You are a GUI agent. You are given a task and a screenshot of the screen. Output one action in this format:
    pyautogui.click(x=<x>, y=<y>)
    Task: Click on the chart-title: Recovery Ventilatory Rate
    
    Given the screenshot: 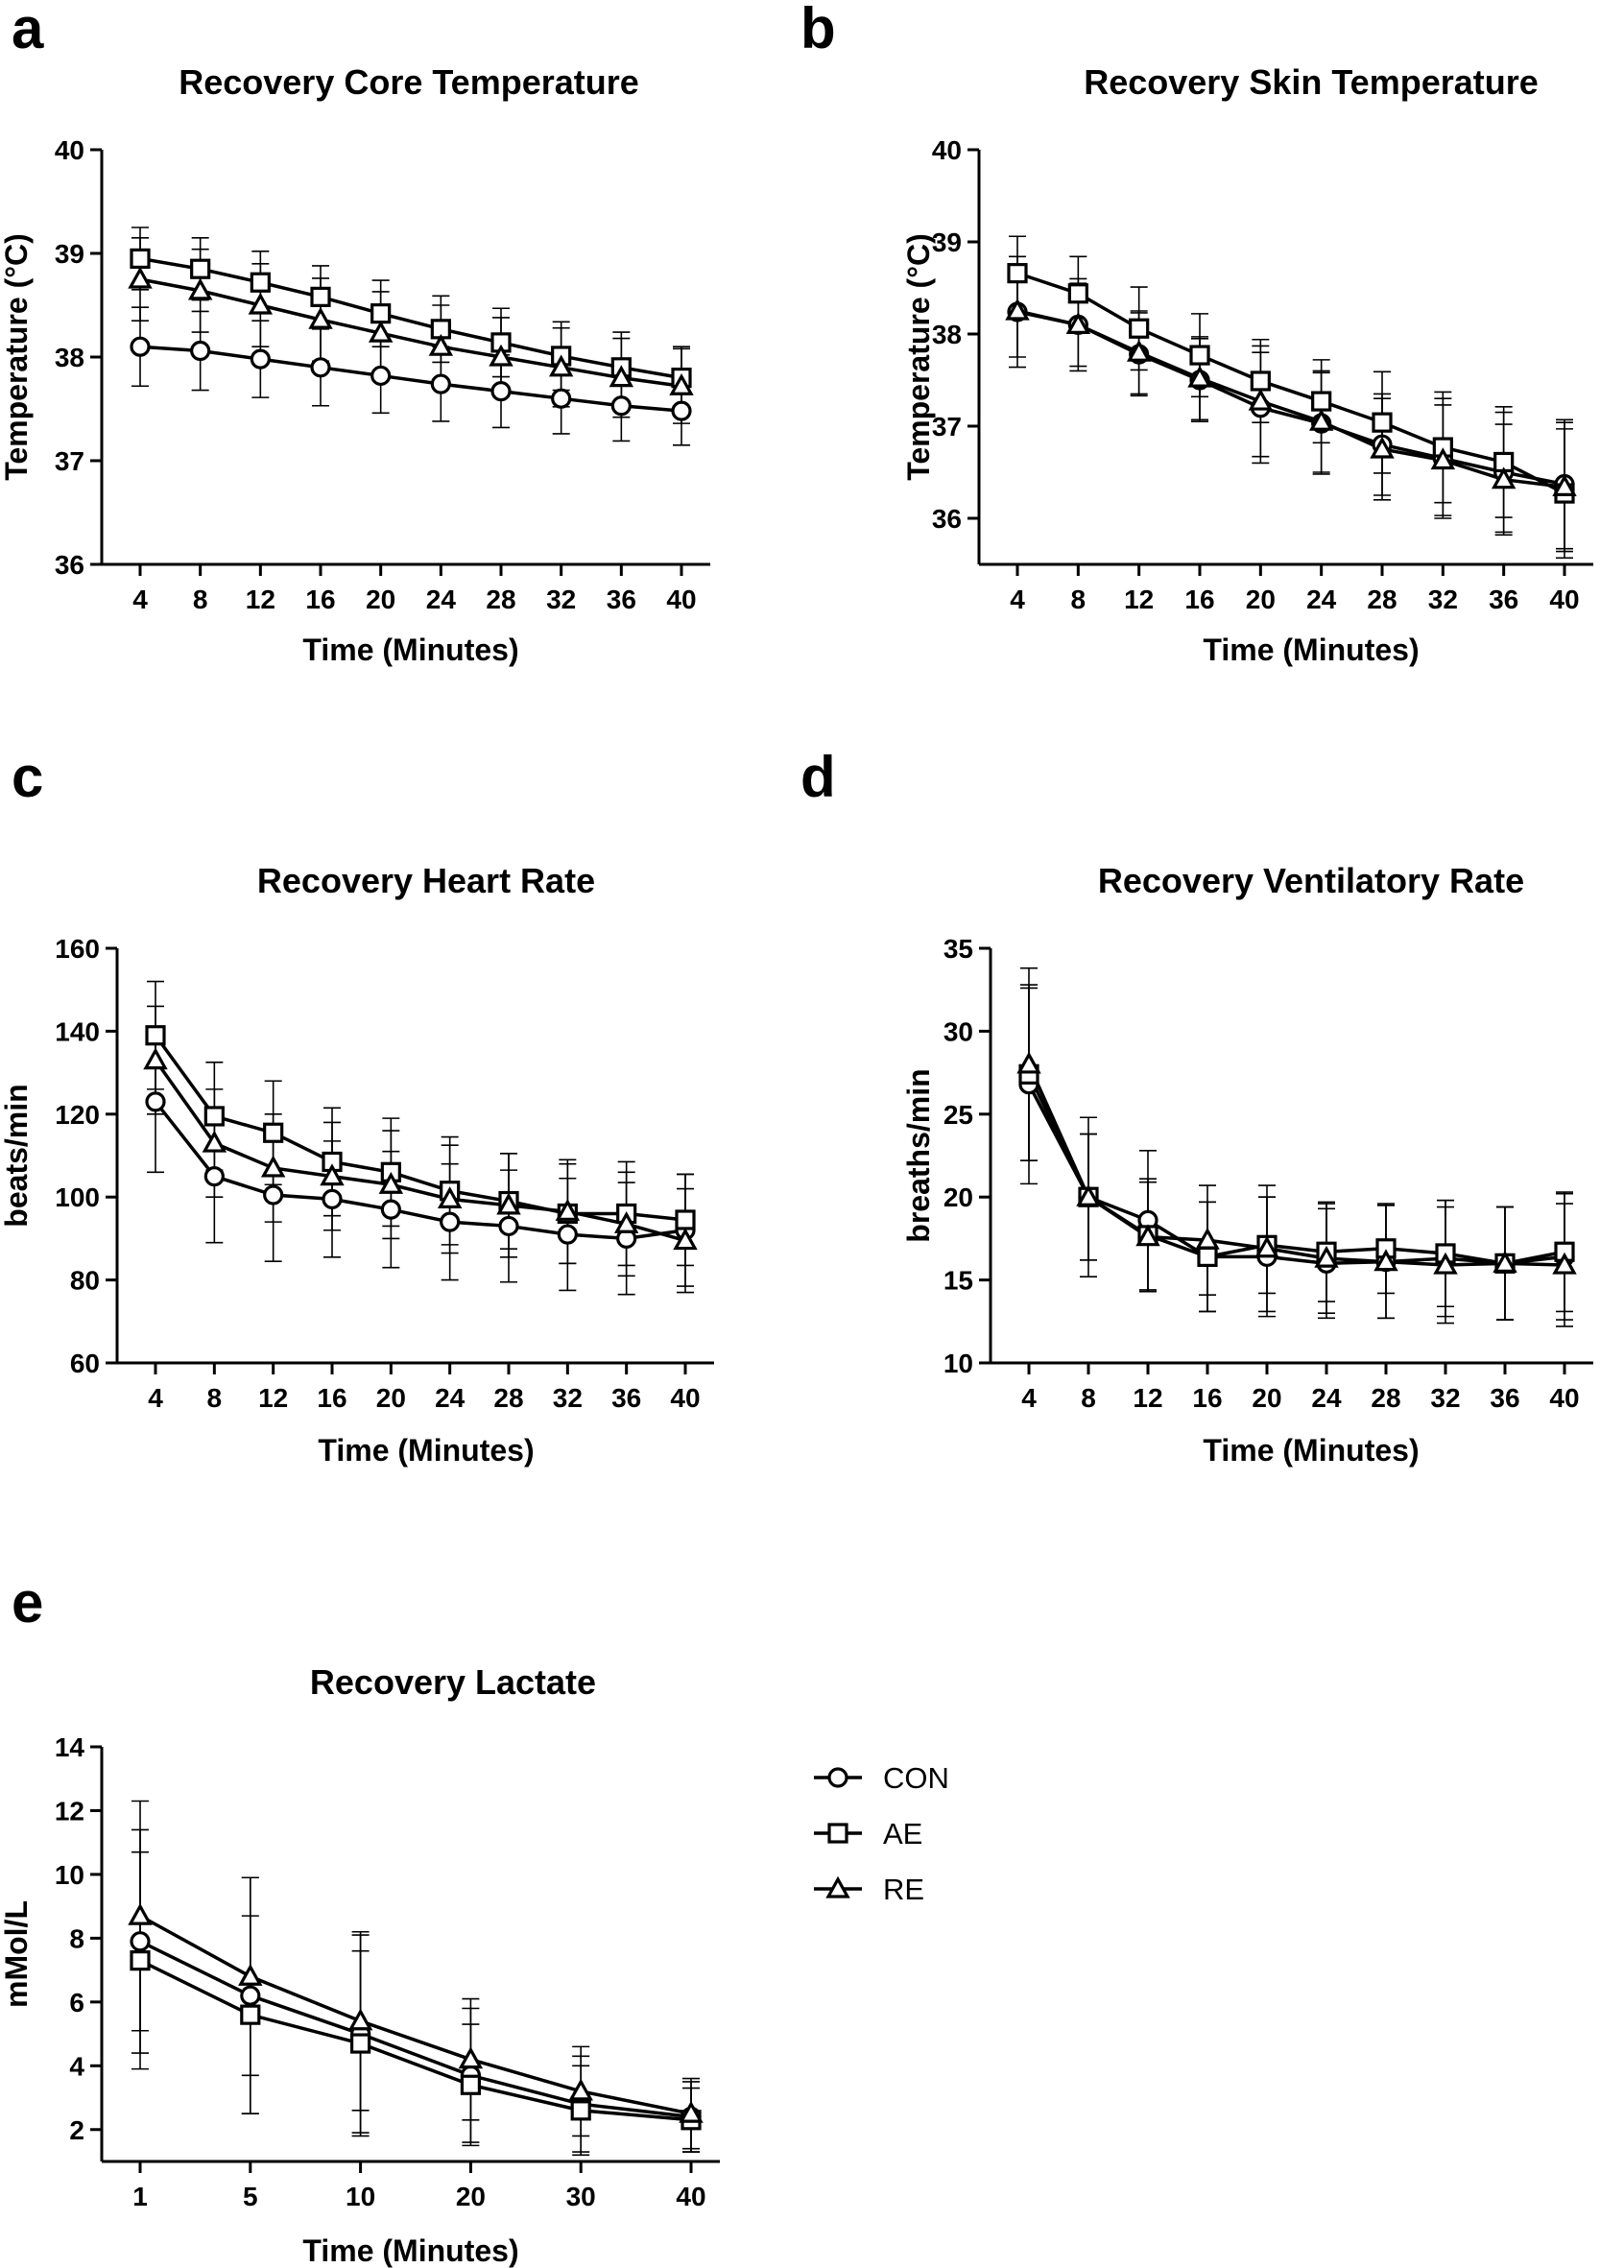 What is the action you would take?
    pyautogui.click(x=1311, y=880)
    